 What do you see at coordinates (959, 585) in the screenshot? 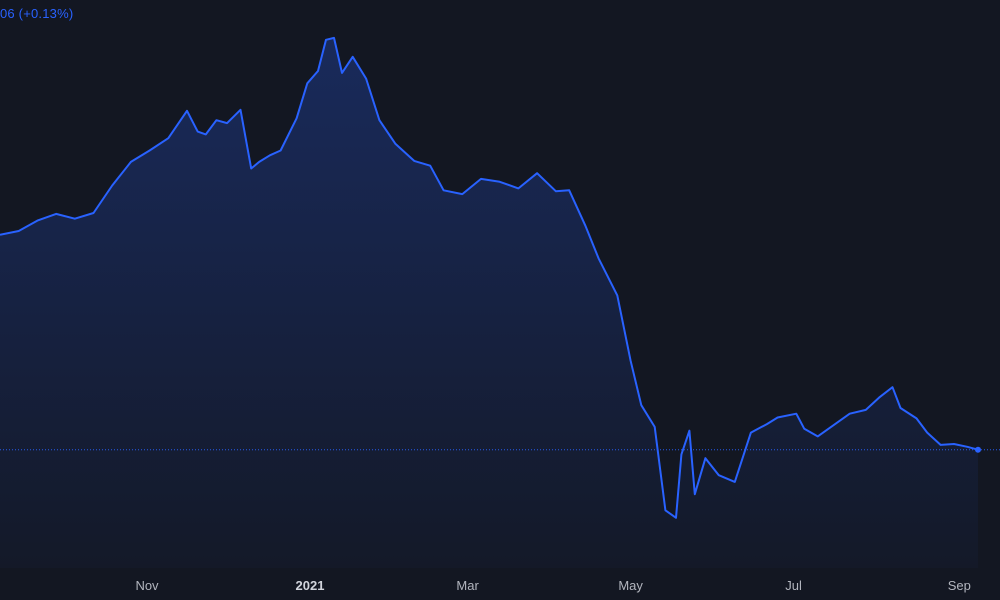
I see `x-tick-label: Sep` at bounding box center [959, 585].